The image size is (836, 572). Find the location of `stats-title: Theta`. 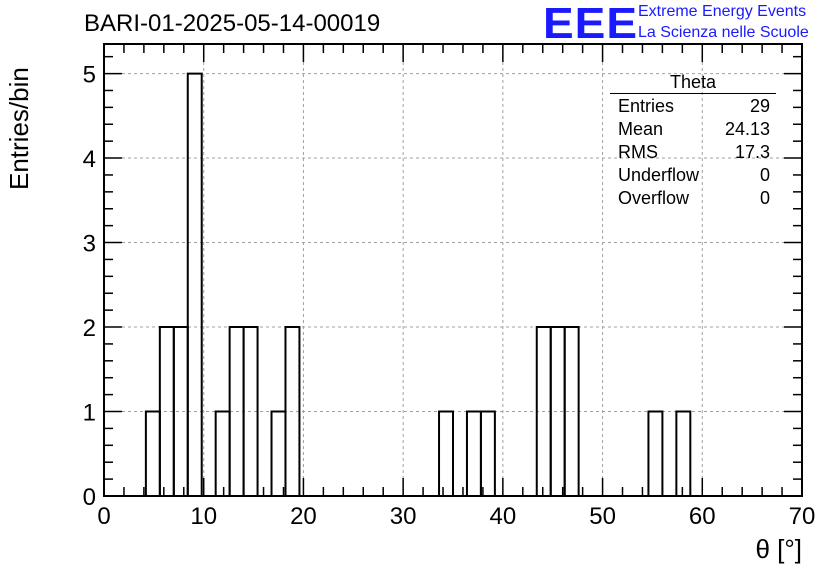

stats-title: Theta is located at coordinates (693, 83).